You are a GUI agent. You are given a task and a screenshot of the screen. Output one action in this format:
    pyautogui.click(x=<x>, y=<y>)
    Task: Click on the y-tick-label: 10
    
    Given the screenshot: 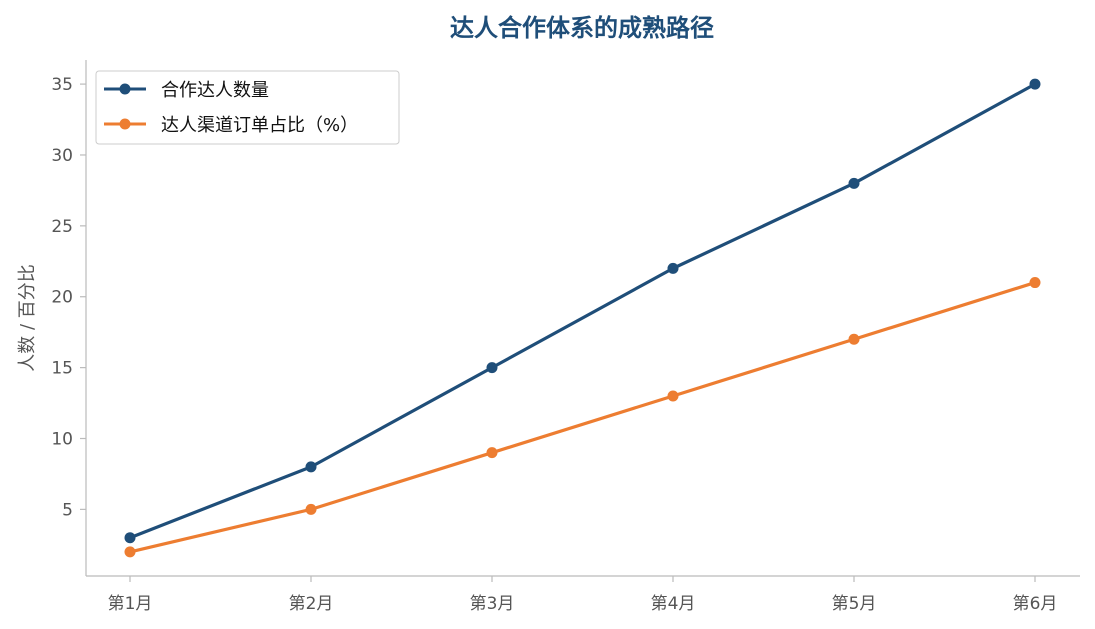 What is the action you would take?
    pyautogui.click(x=62, y=439)
    